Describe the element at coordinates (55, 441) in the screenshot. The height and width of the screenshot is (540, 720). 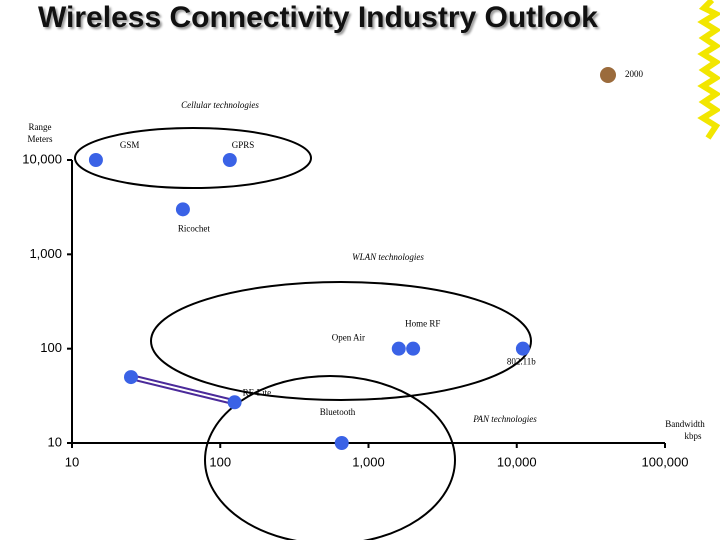
I see `y-tick-label: 10` at that location.